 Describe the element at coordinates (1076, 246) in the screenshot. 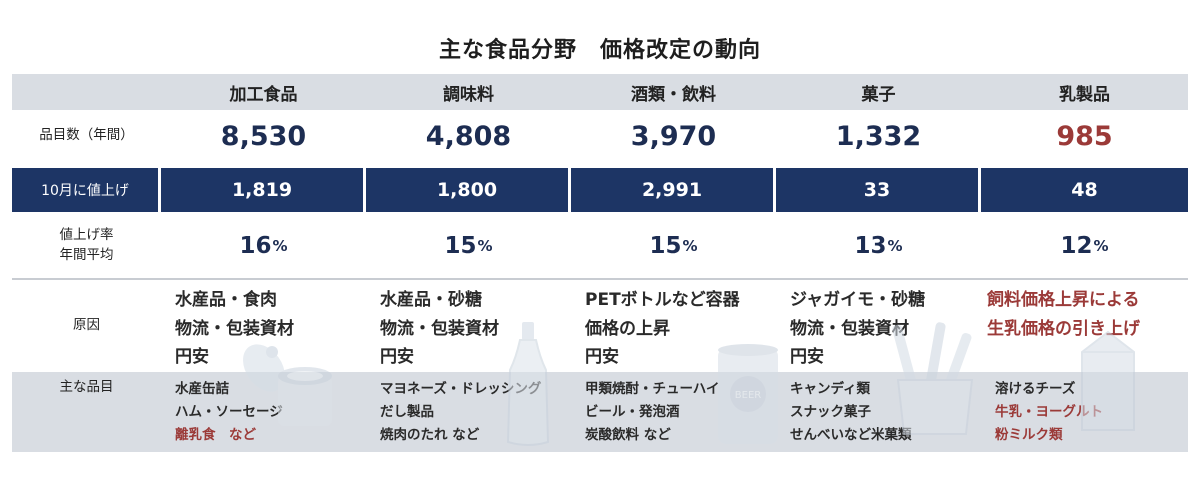

I see `rate-number: 12` at that location.